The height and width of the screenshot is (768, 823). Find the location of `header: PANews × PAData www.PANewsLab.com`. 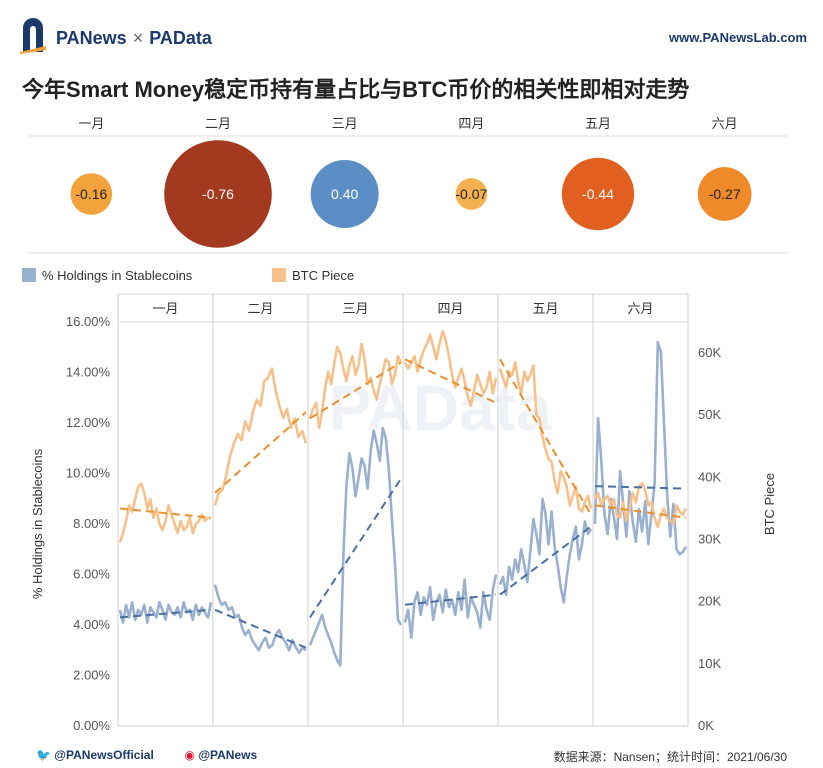

header: PANews × PAData www.PANewsLab.com is located at coordinates (411, 36).